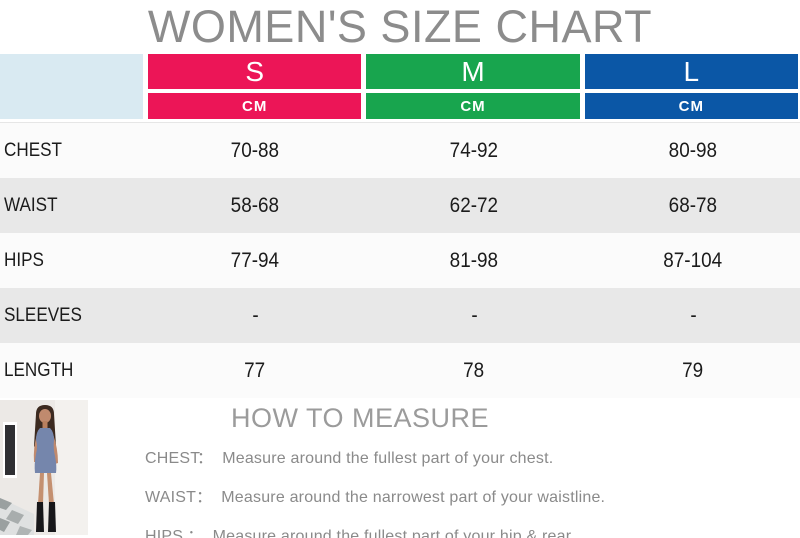  Describe the element at coordinates (693, 370) in the screenshot. I see `value-cell: 79` at that location.